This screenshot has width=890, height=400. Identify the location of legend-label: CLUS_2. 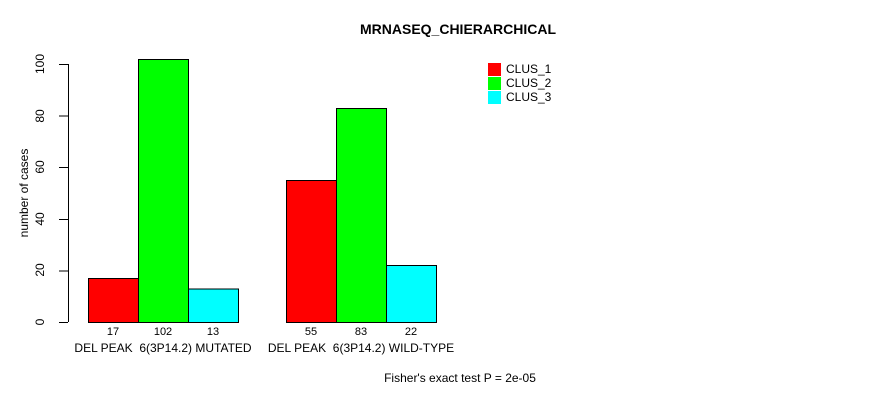
(529, 83).